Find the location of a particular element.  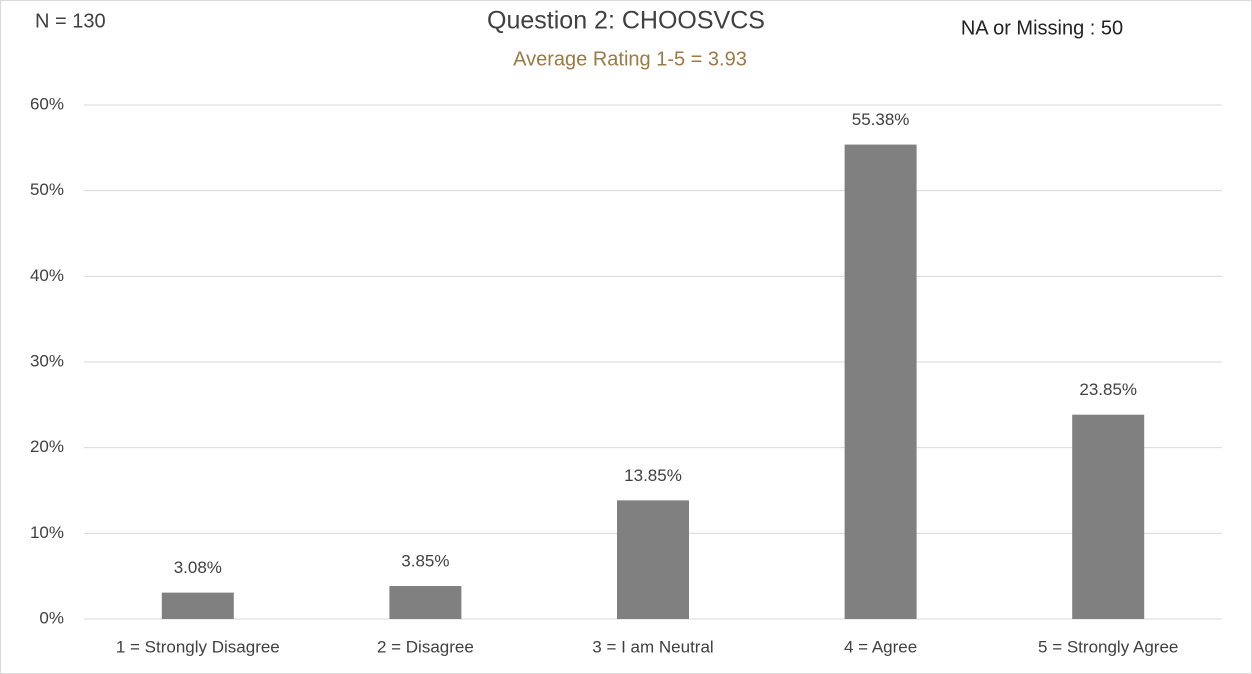

y-tick-label: 50% is located at coordinates (47, 189).